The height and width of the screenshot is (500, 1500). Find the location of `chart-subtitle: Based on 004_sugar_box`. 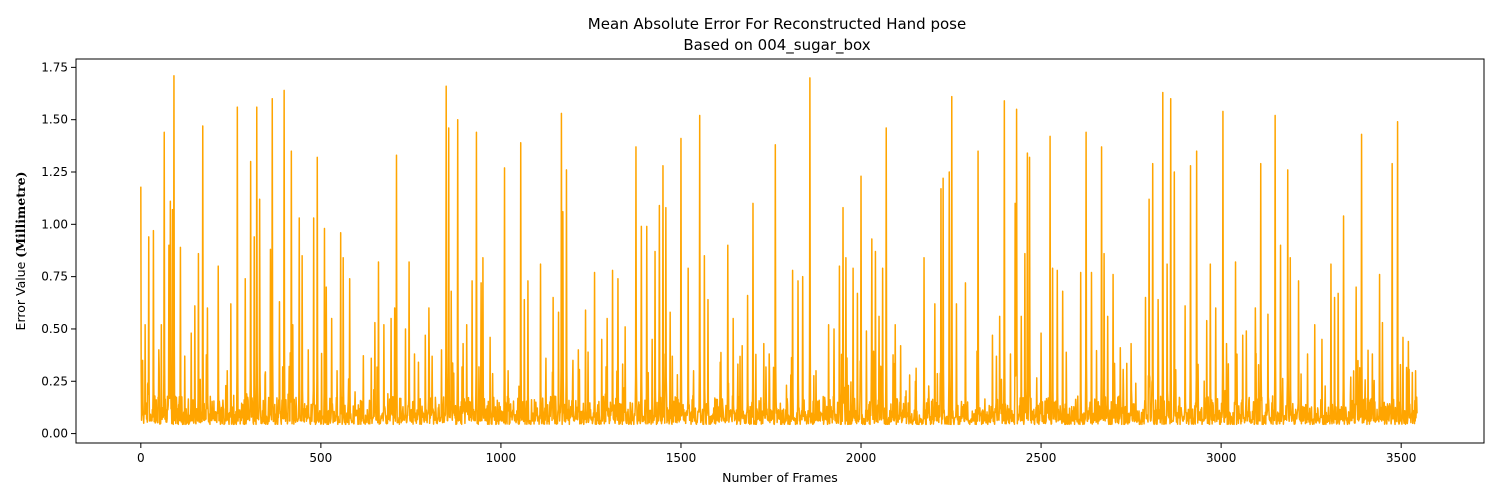

chart-subtitle: Based on 004_sugar_box is located at coordinates (776, 45).